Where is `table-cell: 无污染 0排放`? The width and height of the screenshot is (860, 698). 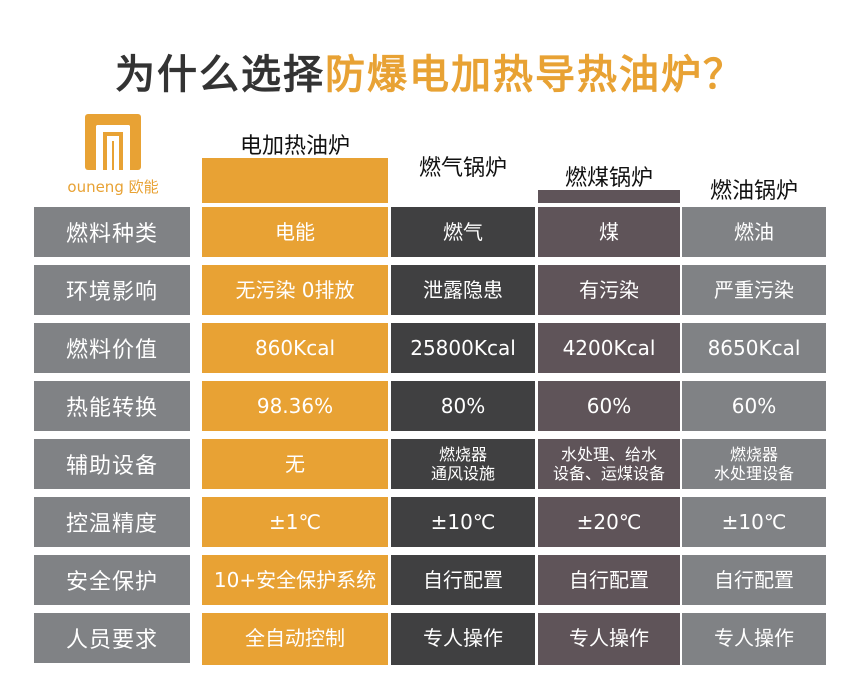
table-cell: 无污染 0排放 is located at coordinates (295, 290).